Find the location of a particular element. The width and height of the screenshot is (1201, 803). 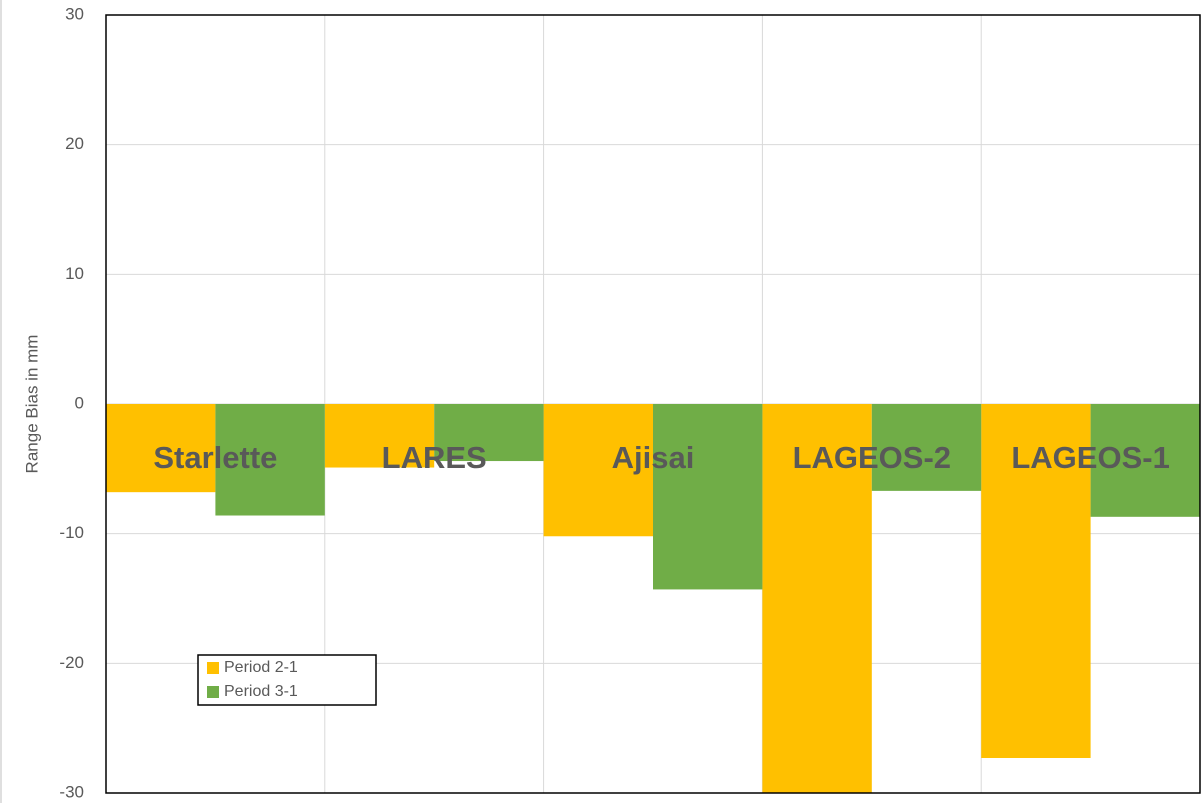

category-label: LAGEOS-1 is located at coordinates (1090, 457).